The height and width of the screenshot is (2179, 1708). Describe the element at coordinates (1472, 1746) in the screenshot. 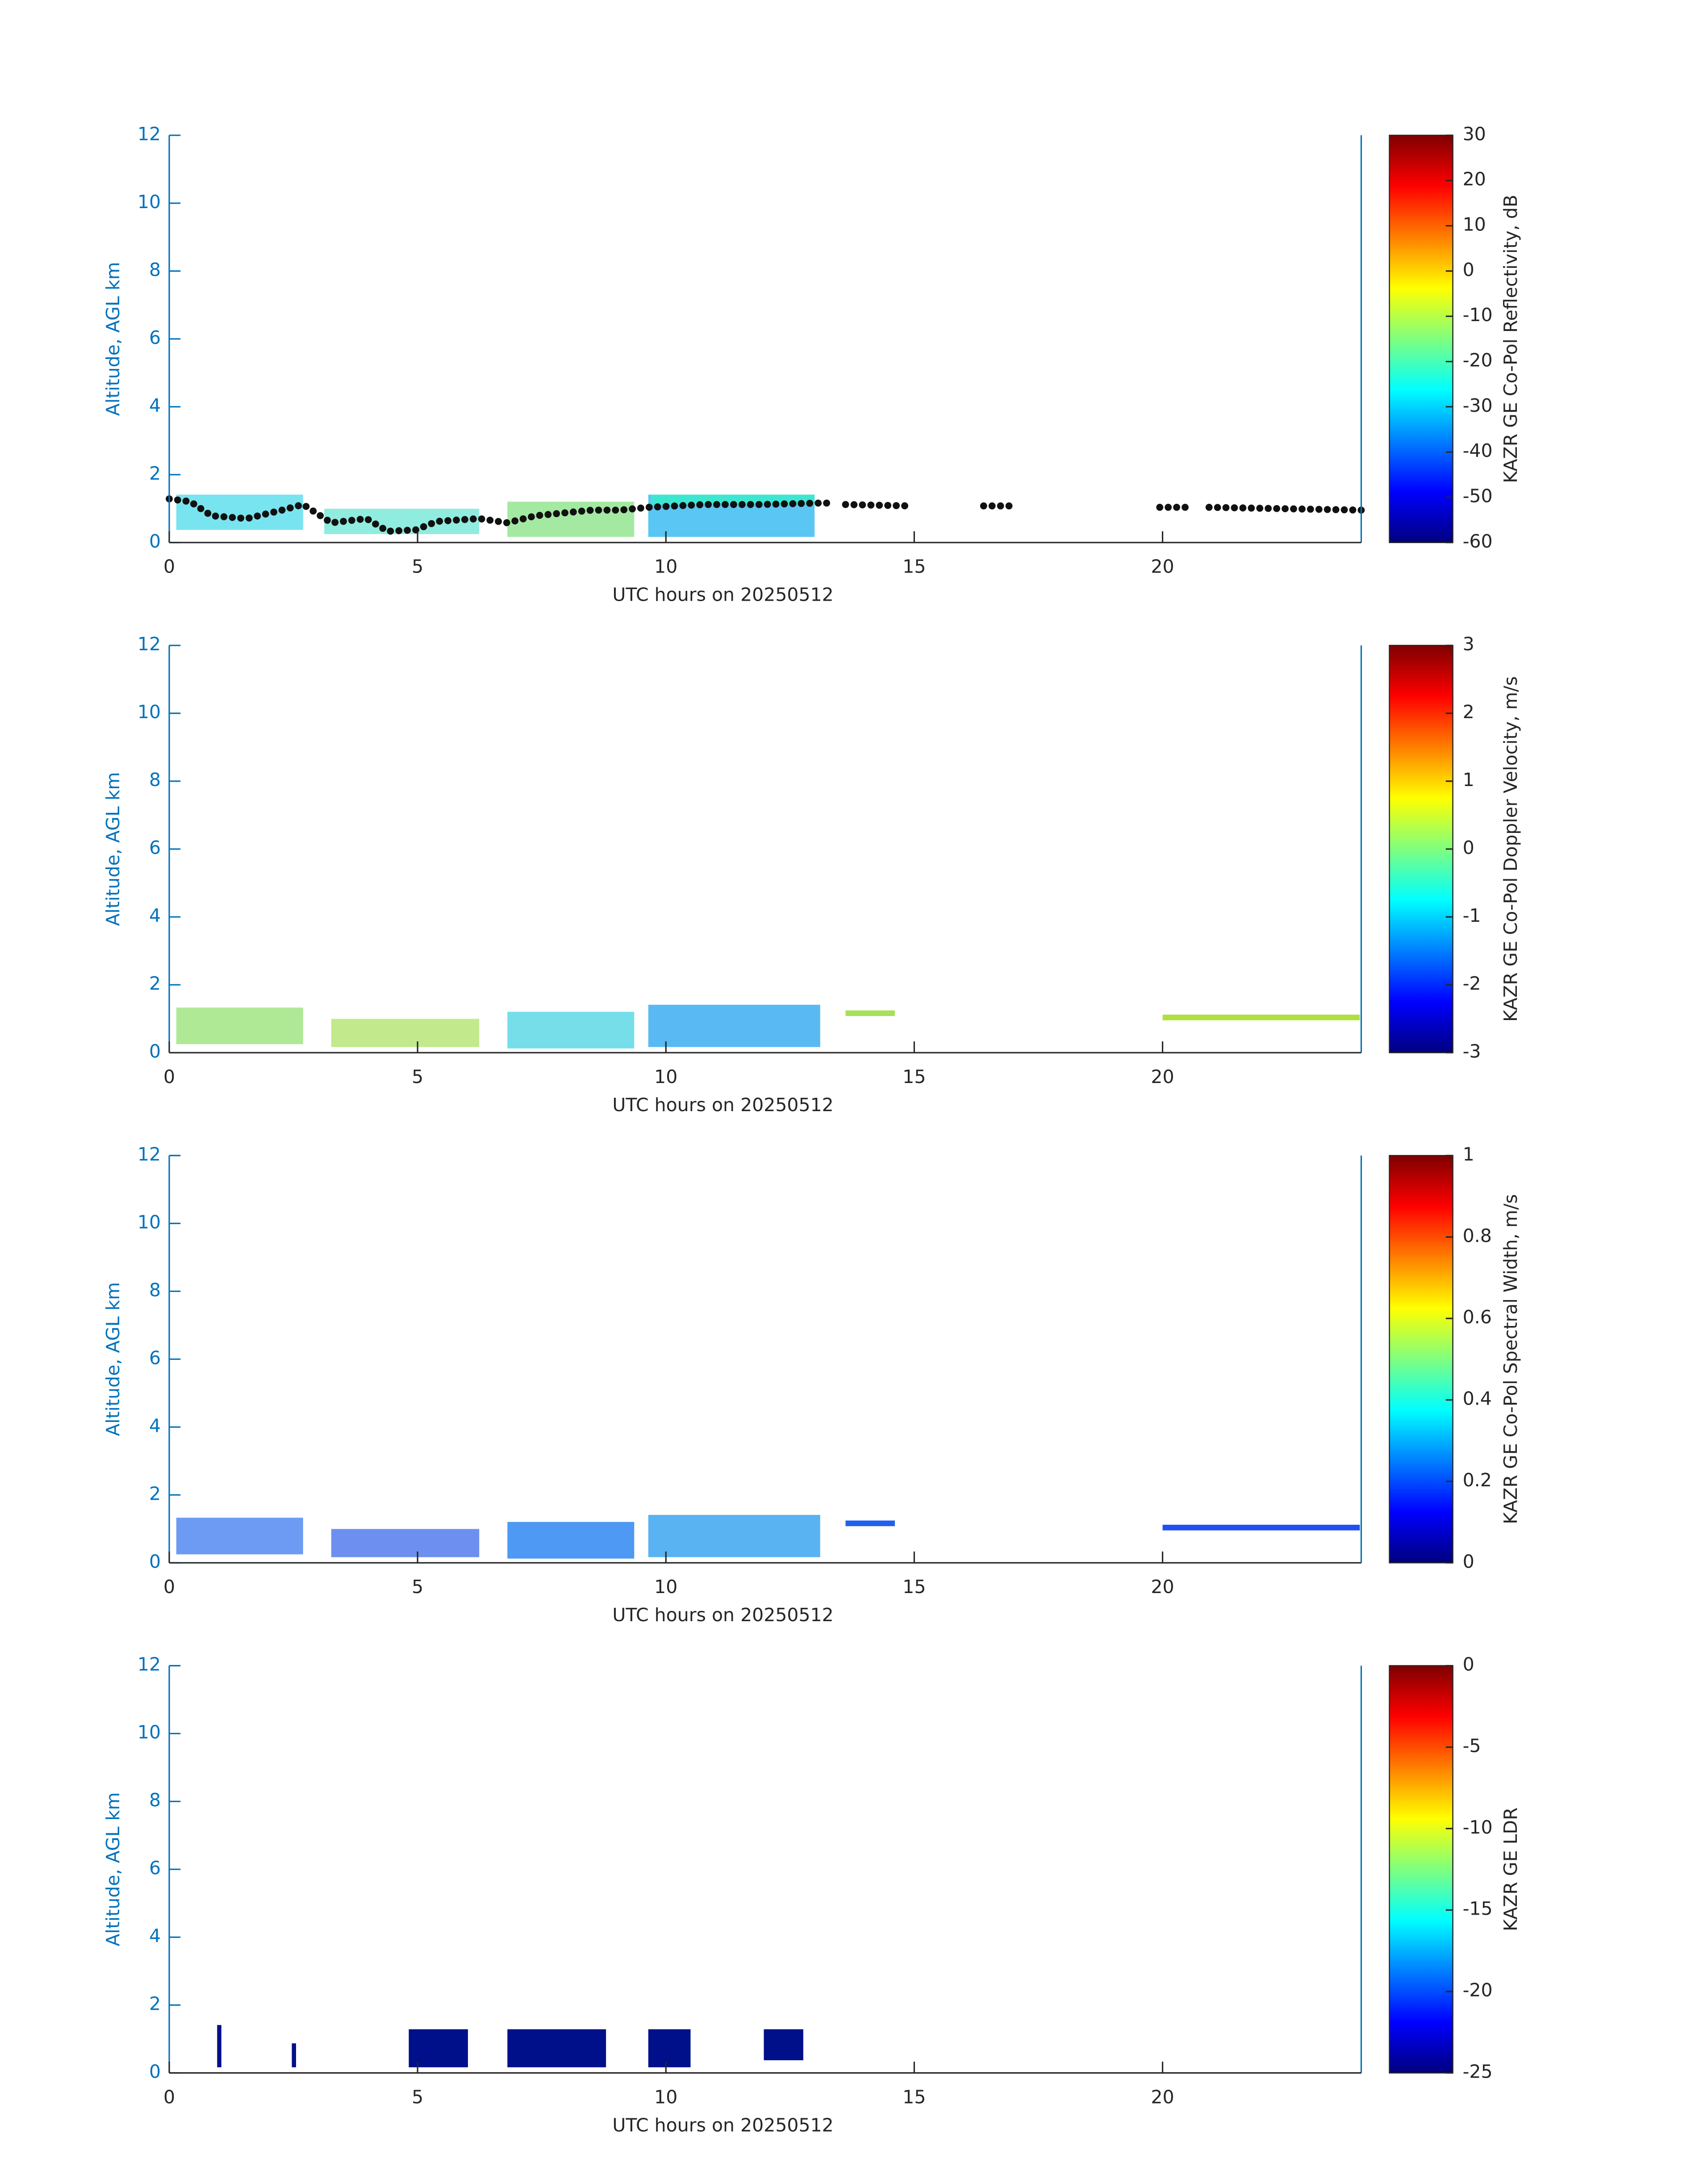

I see `colorbar-tick-label: -5` at that location.